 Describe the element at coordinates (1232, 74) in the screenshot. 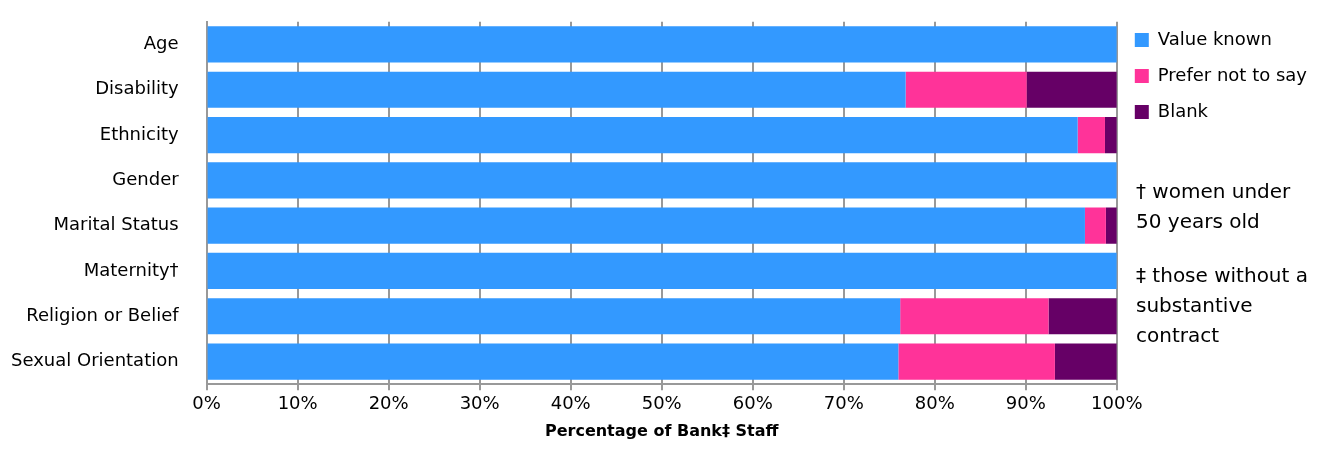

I see `legend-label: Prefer not to say` at that location.